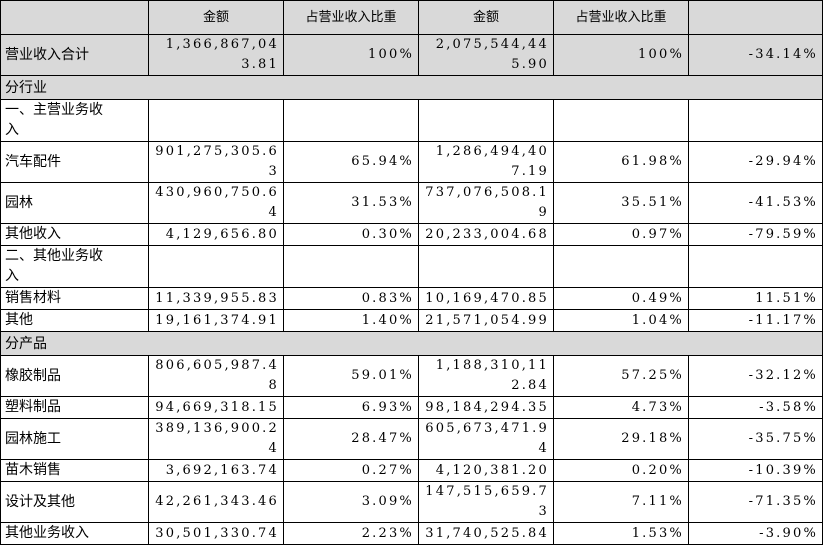 Image resolution: width=827 pixels, height=545 pixels. I want to click on value-cell: 0.27%, so click(351, 470).